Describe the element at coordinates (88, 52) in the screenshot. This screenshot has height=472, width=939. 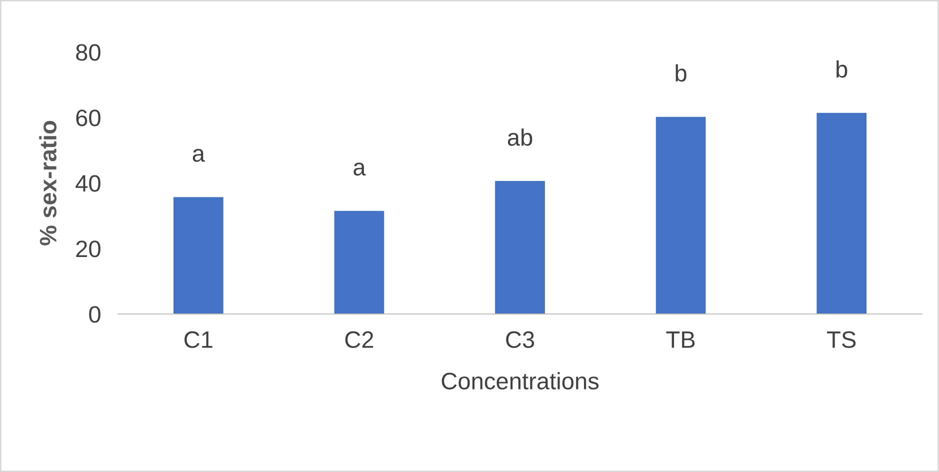
I see `y-tick-label: 80` at that location.